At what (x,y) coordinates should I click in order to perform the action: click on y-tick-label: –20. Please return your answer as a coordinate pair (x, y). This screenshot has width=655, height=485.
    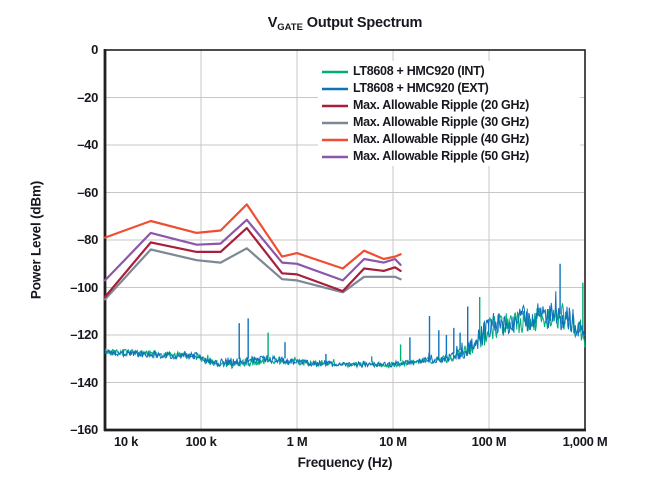
    Looking at the image, I should click on (87, 97).